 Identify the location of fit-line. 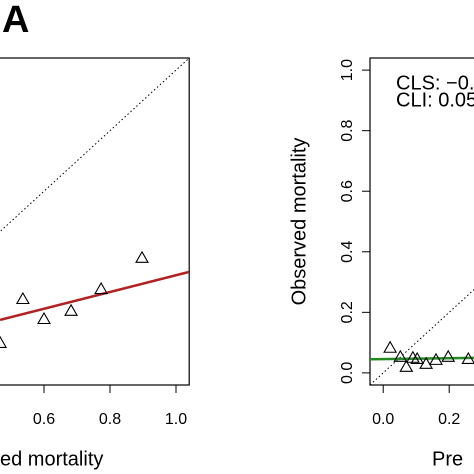
(422, 358).